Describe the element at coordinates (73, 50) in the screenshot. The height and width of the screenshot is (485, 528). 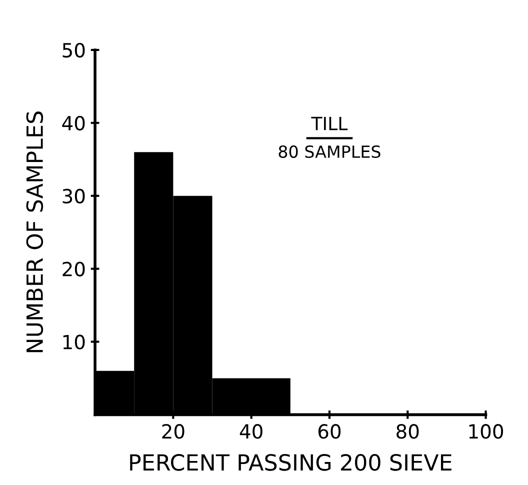
I see `y-tick-label: 50` at that location.